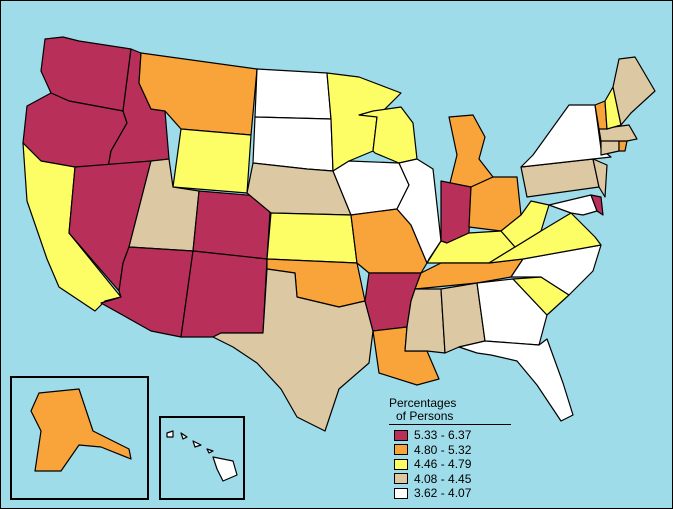 The width and height of the screenshot is (673, 509). What do you see at coordinates (443, 464) in the screenshot?
I see `legend-label: 4.46 - 4.79` at bounding box center [443, 464].